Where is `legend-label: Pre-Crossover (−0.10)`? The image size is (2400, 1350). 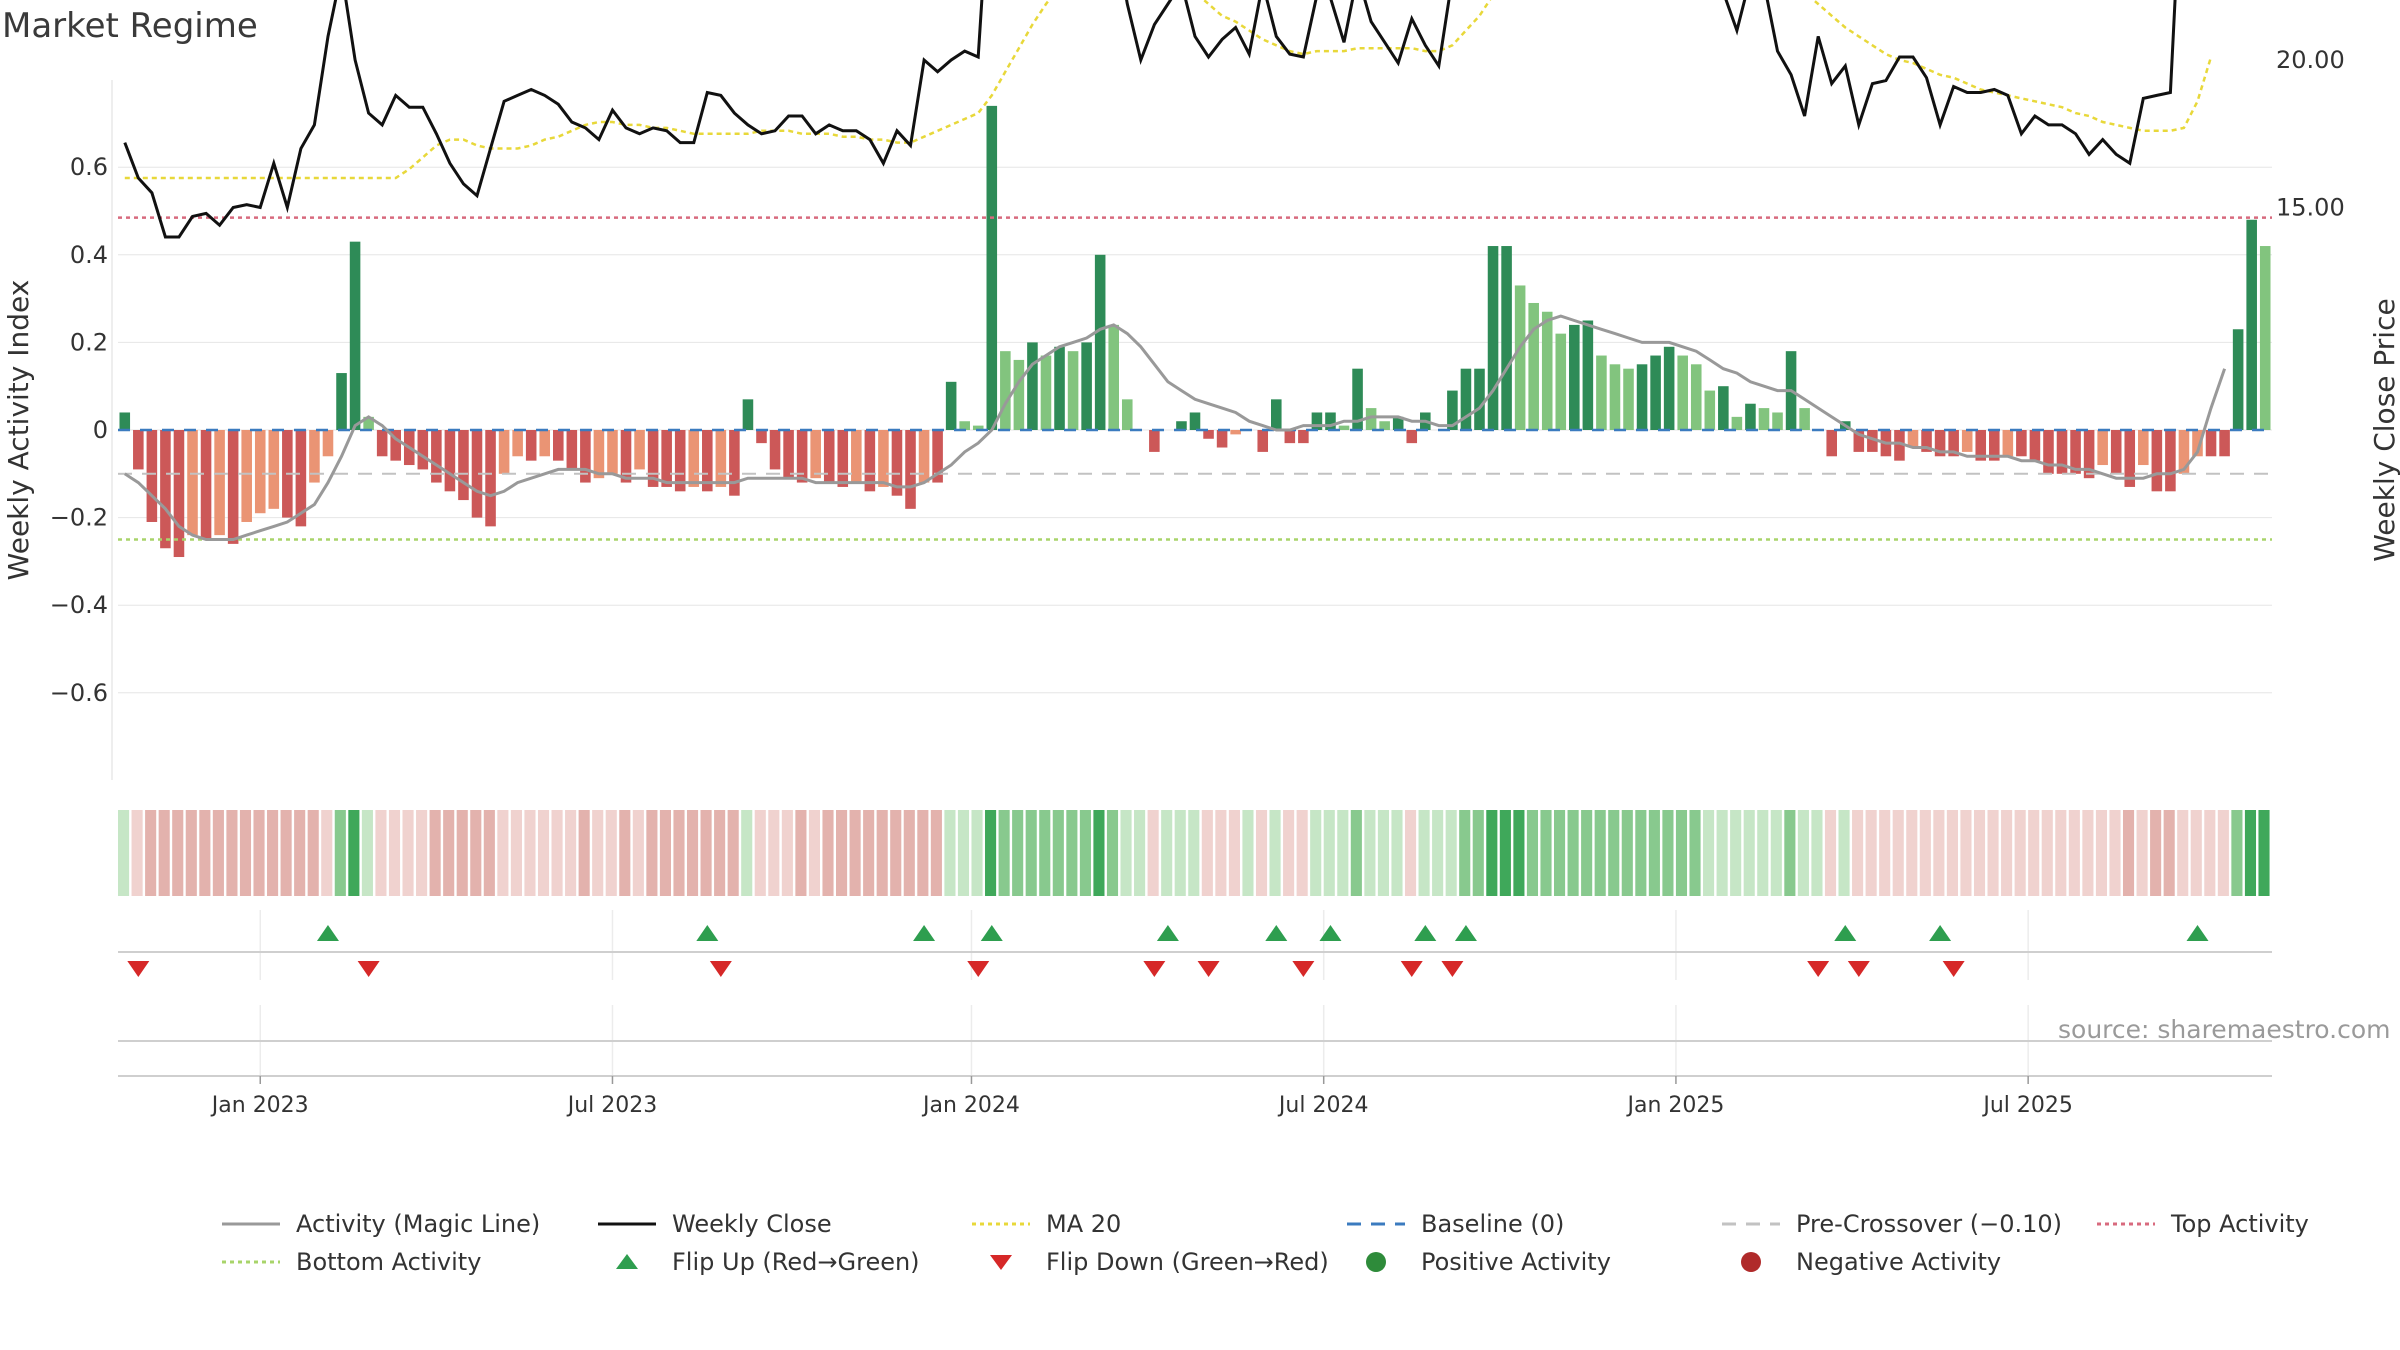 legend-label: Pre-Crossover (−0.10) is located at coordinates (1929, 1224).